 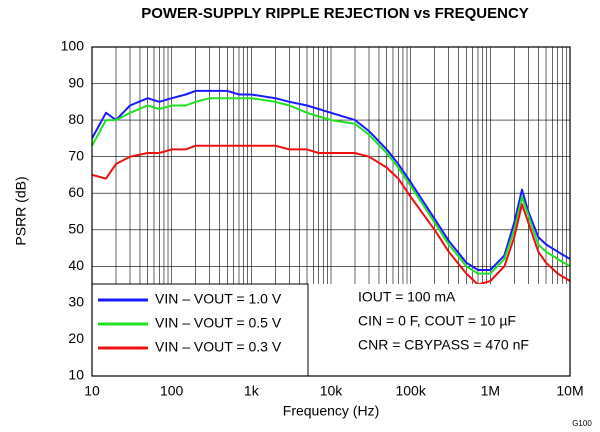 What do you see at coordinates (92, 391) in the screenshot?
I see `x-tick-label: 10` at bounding box center [92, 391].